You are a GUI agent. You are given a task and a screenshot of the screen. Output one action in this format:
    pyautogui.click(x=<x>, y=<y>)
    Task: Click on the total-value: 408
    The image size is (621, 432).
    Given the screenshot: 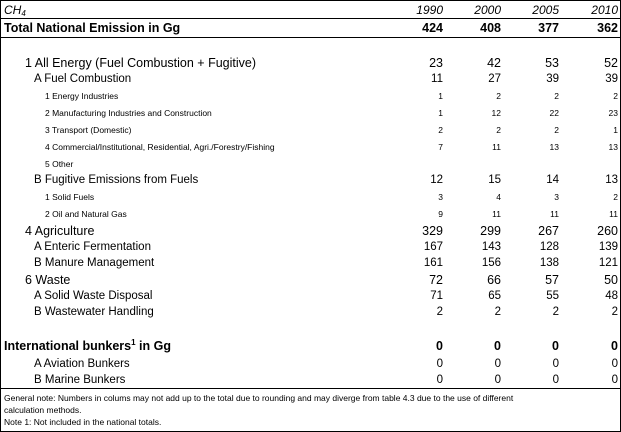 What is the action you would take?
    pyautogui.click(x=474, y=28)
    